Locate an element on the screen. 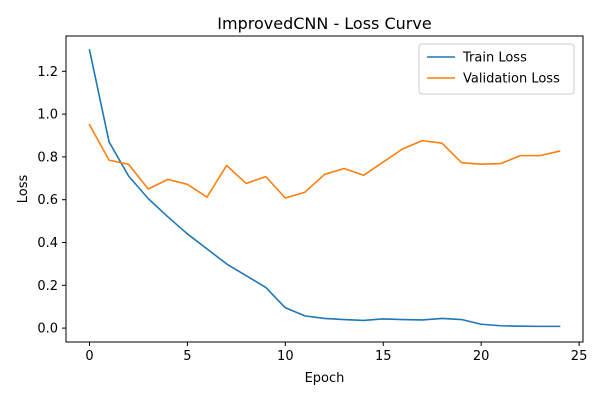 The width and height of the screenshot is (600, 400). x-axis-label: Epoch is located at coordinates (325, 378).